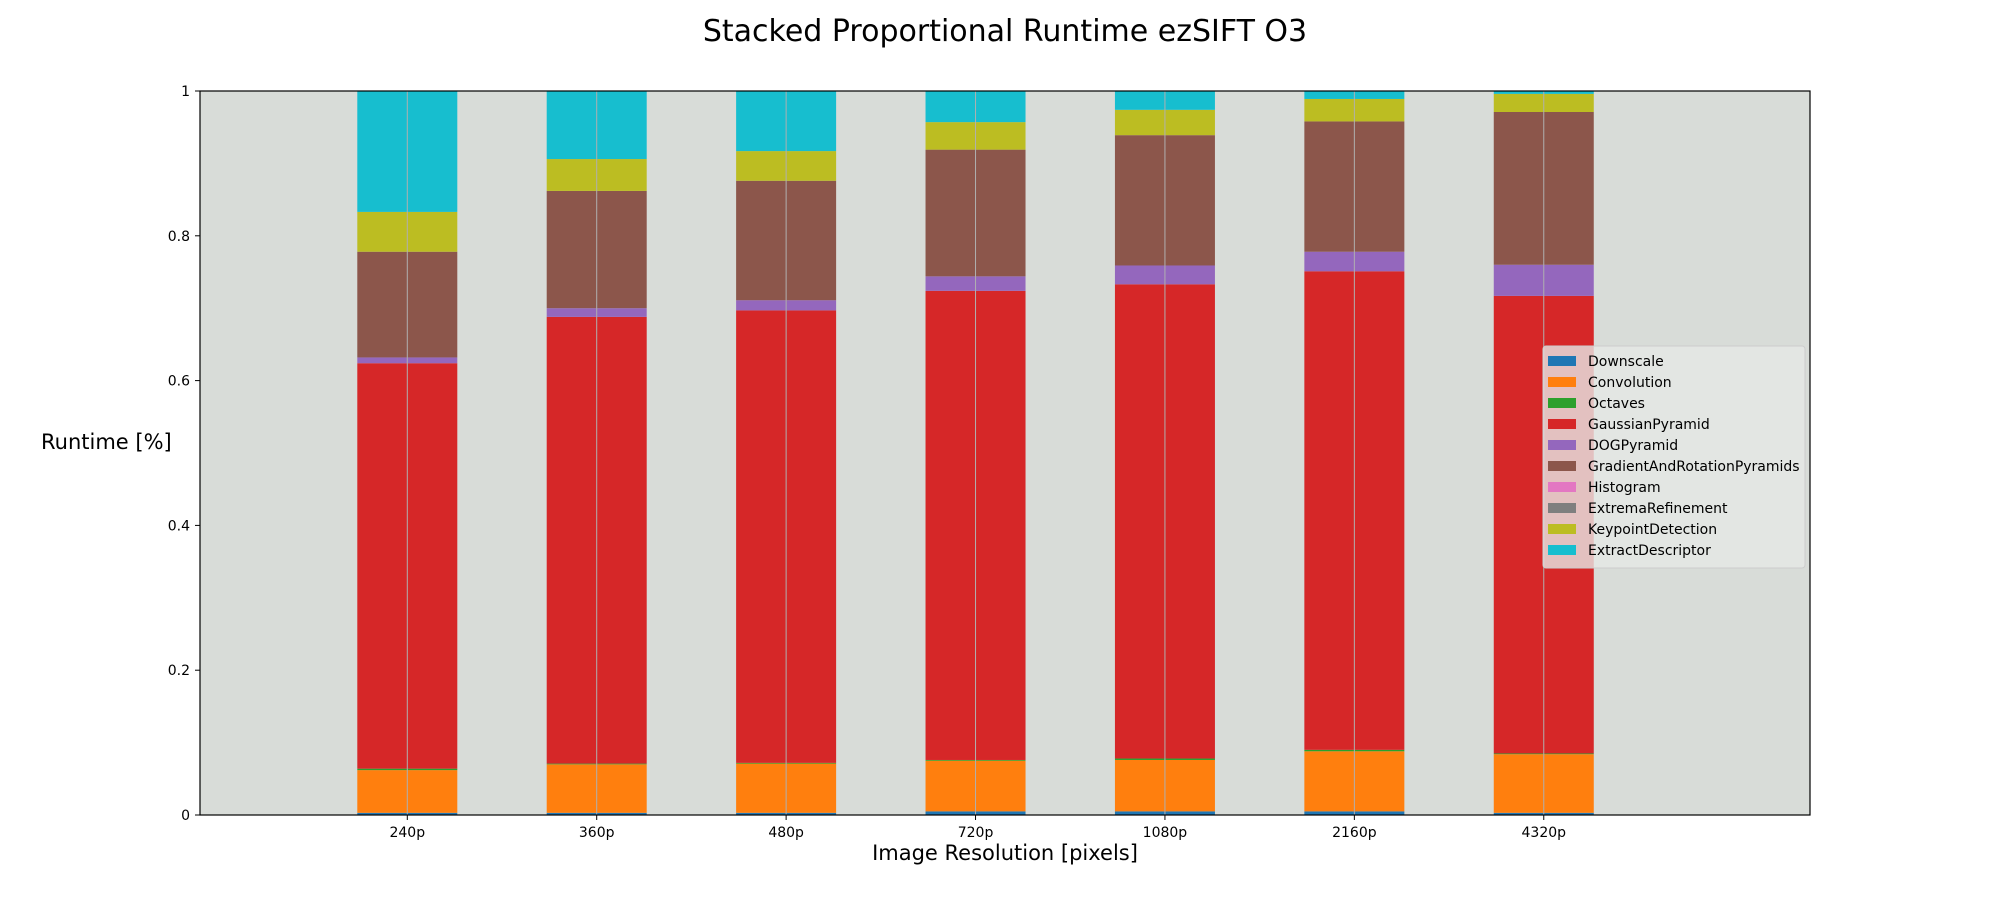 The height and width of the screenshot is (904, 2000). Describe the element at coordinates (179, 237) in the screenshot. I see `y-tick-label: 0.8` at that location.